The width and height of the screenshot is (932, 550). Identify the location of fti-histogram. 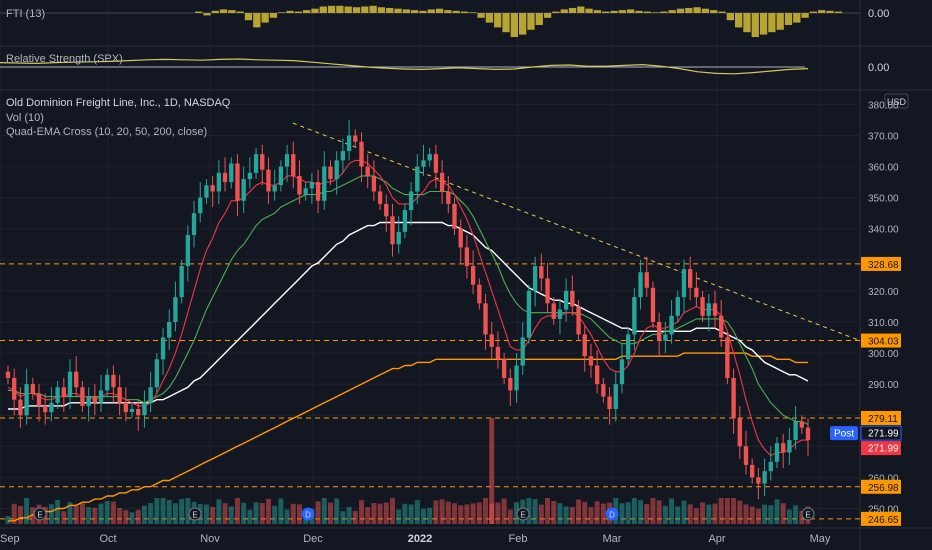
(518, 21).